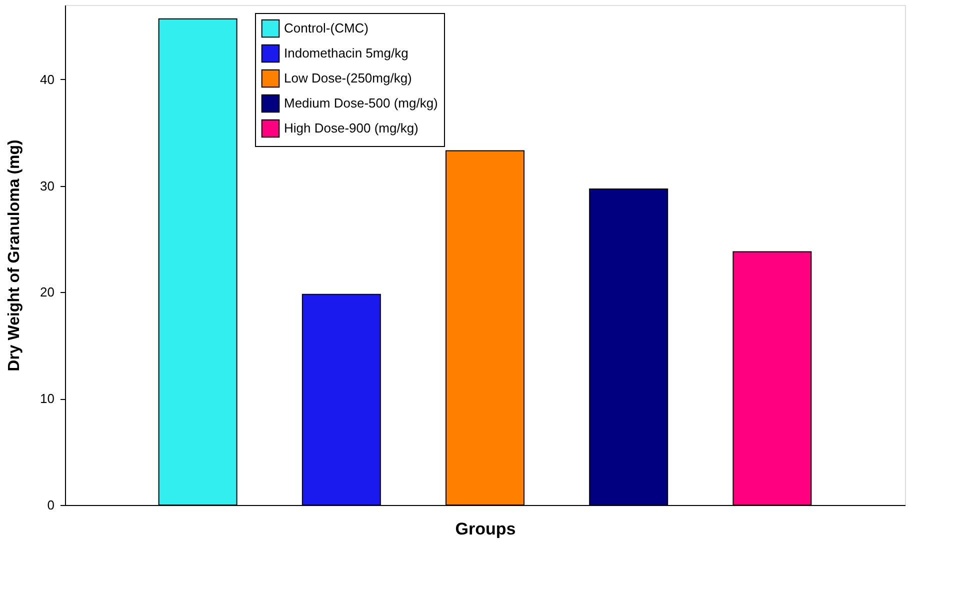  What do you see at coordinates (351, 128) in the screenshot?
I see `legend-label: High Dose-900 (mg/kg)` at bounding box center [351, 128].